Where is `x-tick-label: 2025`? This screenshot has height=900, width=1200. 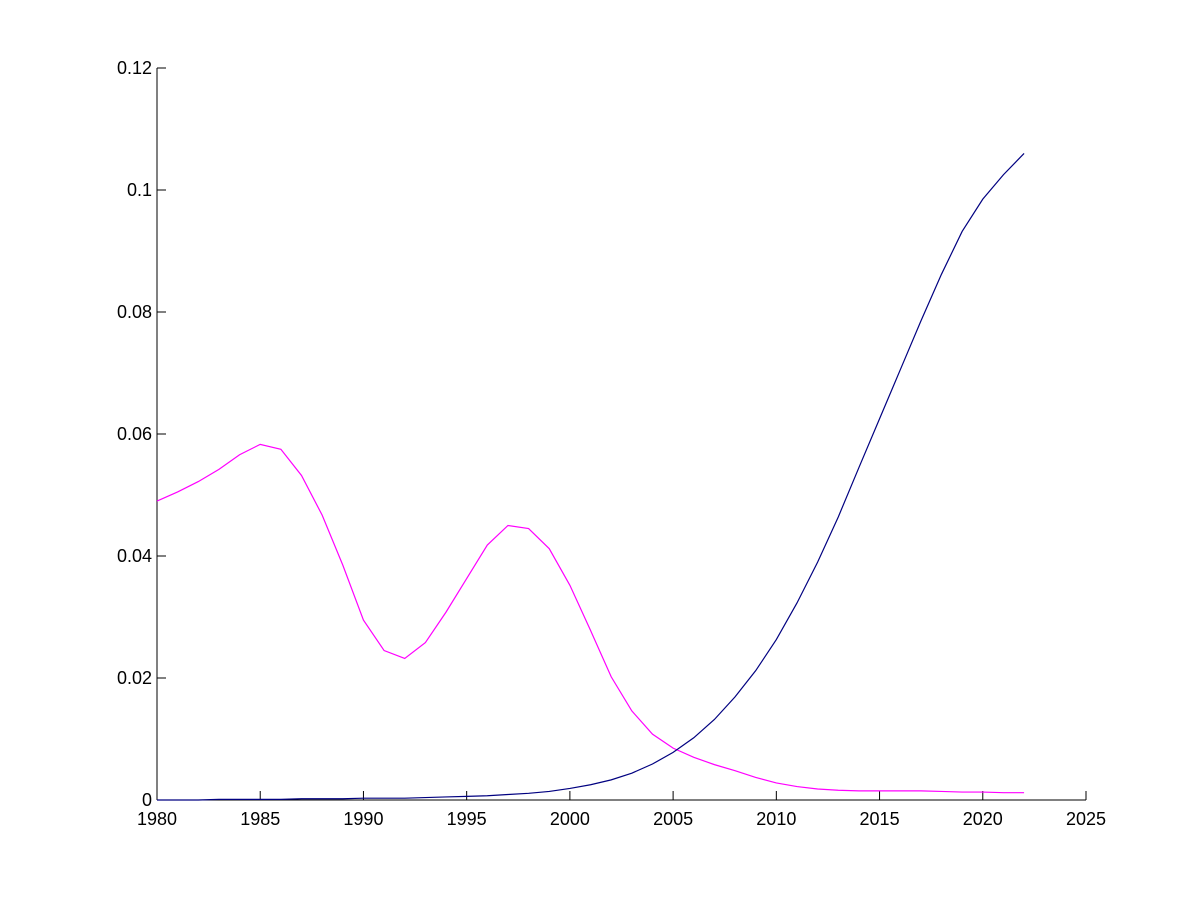
x-tick-label: 2025 is located at coordinates (1086, 819).